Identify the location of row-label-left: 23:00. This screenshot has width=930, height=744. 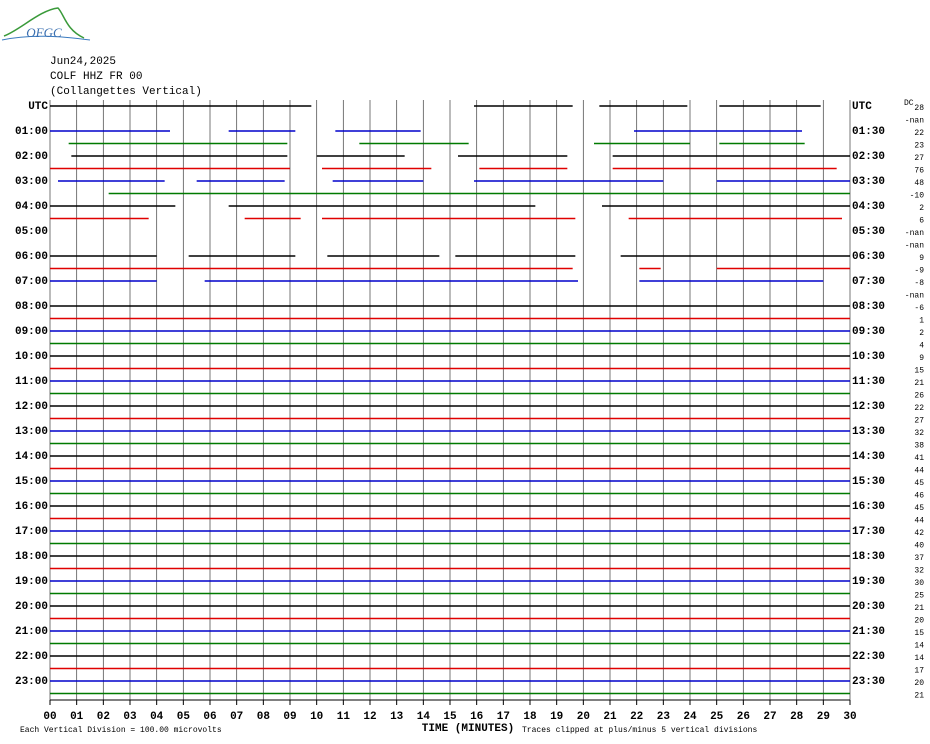
(31, 682).